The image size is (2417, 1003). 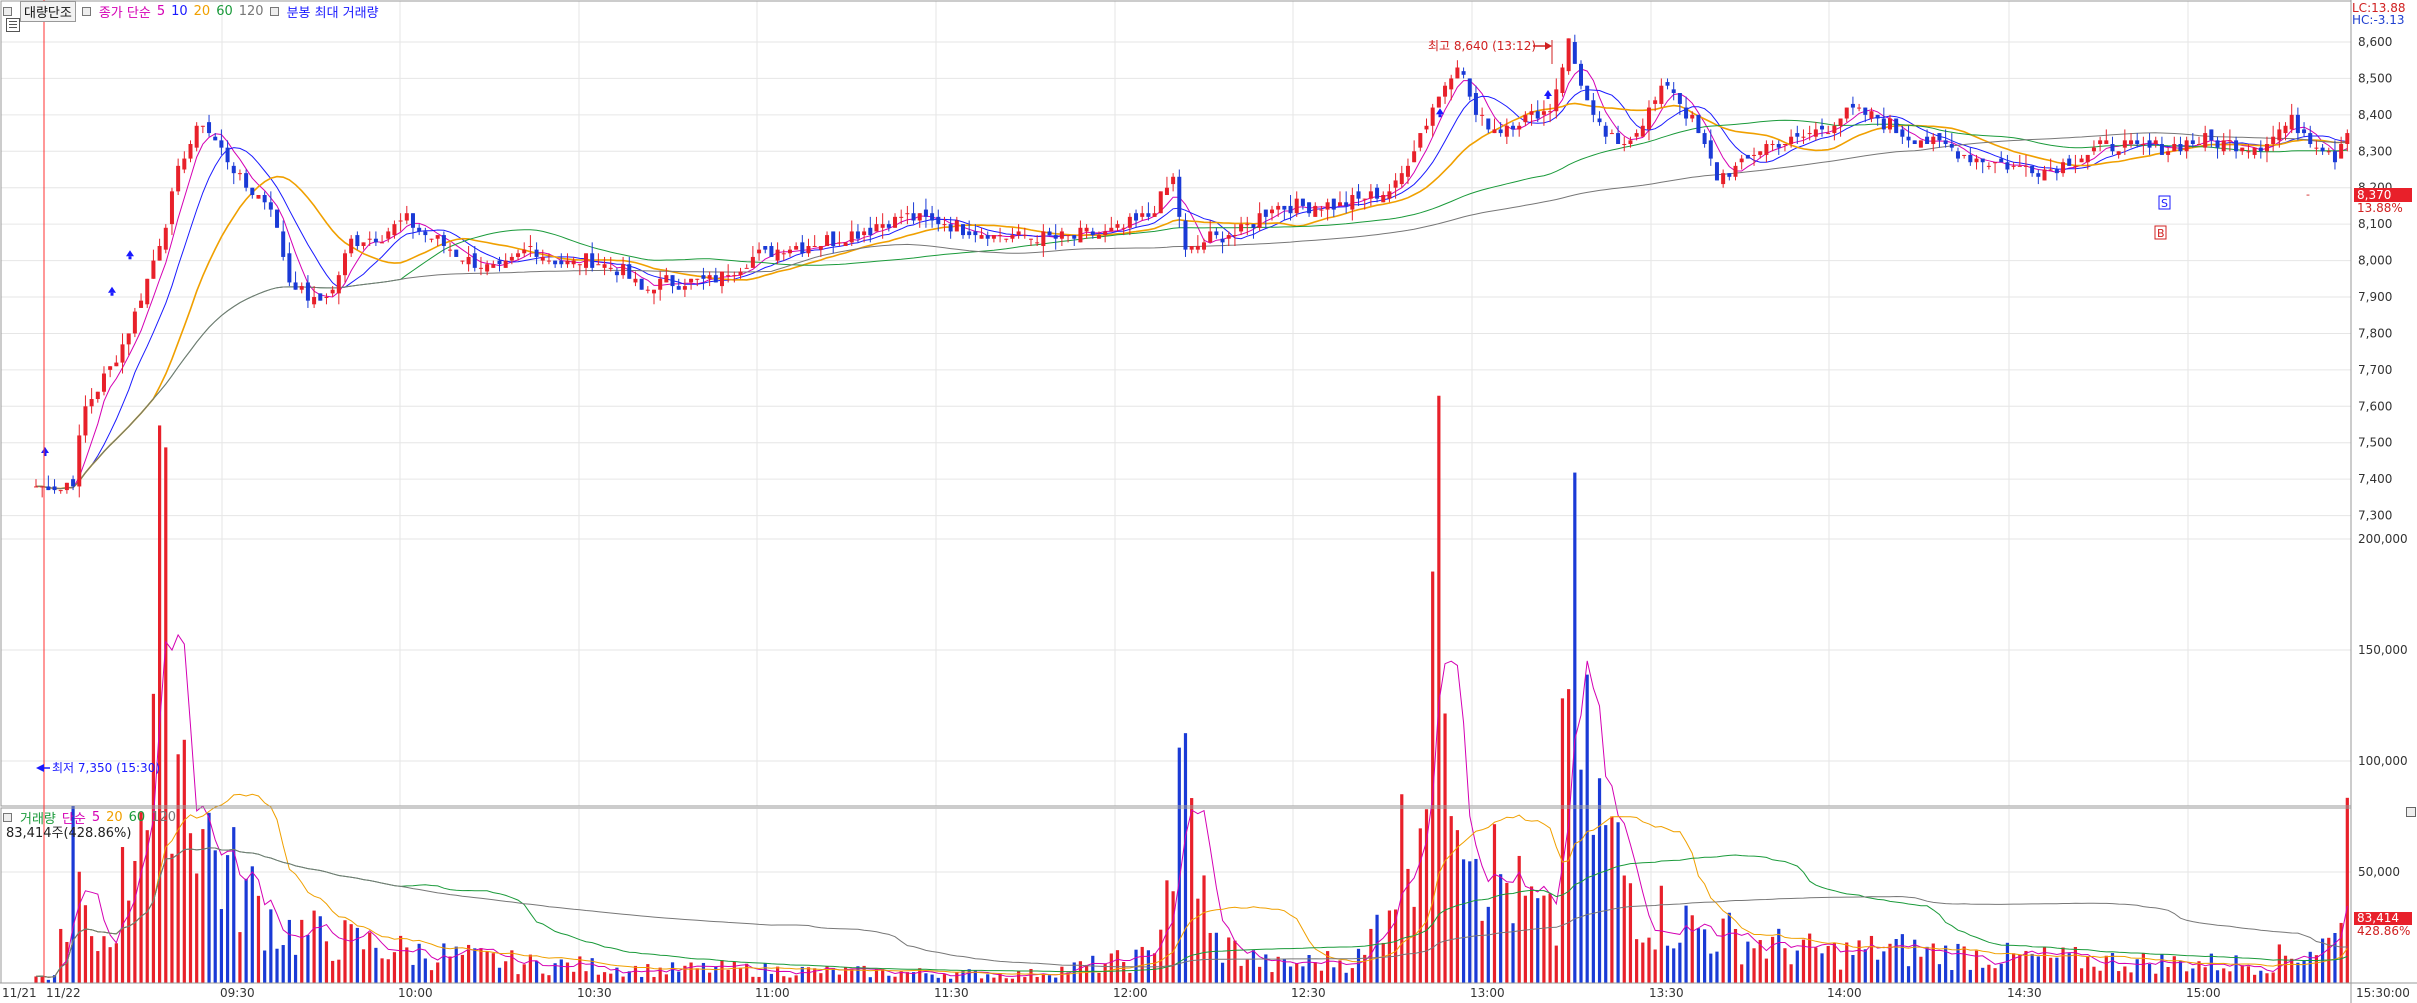 What do you see at coordinates (48, 11) in the screenshot?
I see `stock-name: 대량단조` at bounding box center [48, 11].